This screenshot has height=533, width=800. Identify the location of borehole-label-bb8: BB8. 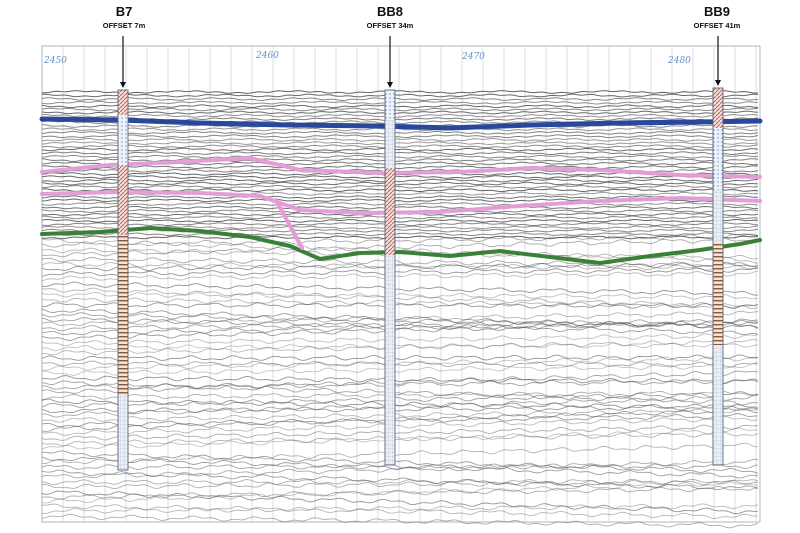
(389, 11).